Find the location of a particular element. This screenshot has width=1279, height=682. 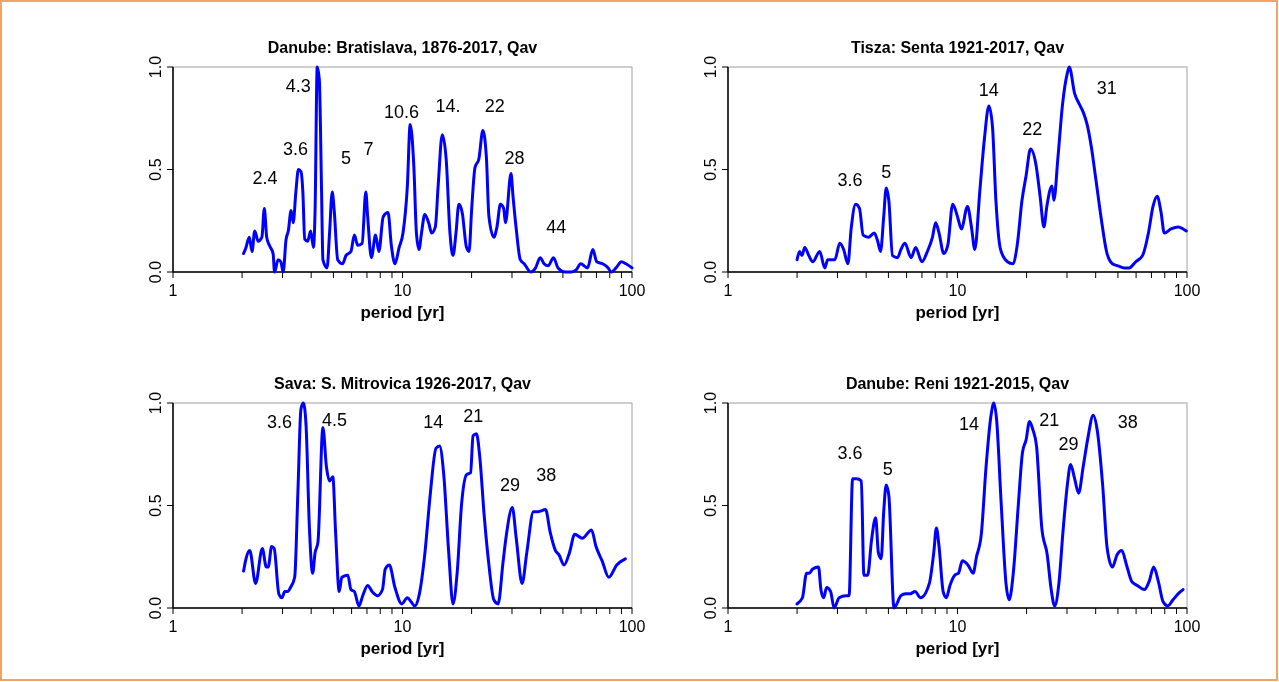

annotation: 4.5 is located at coordinates (335, 419).